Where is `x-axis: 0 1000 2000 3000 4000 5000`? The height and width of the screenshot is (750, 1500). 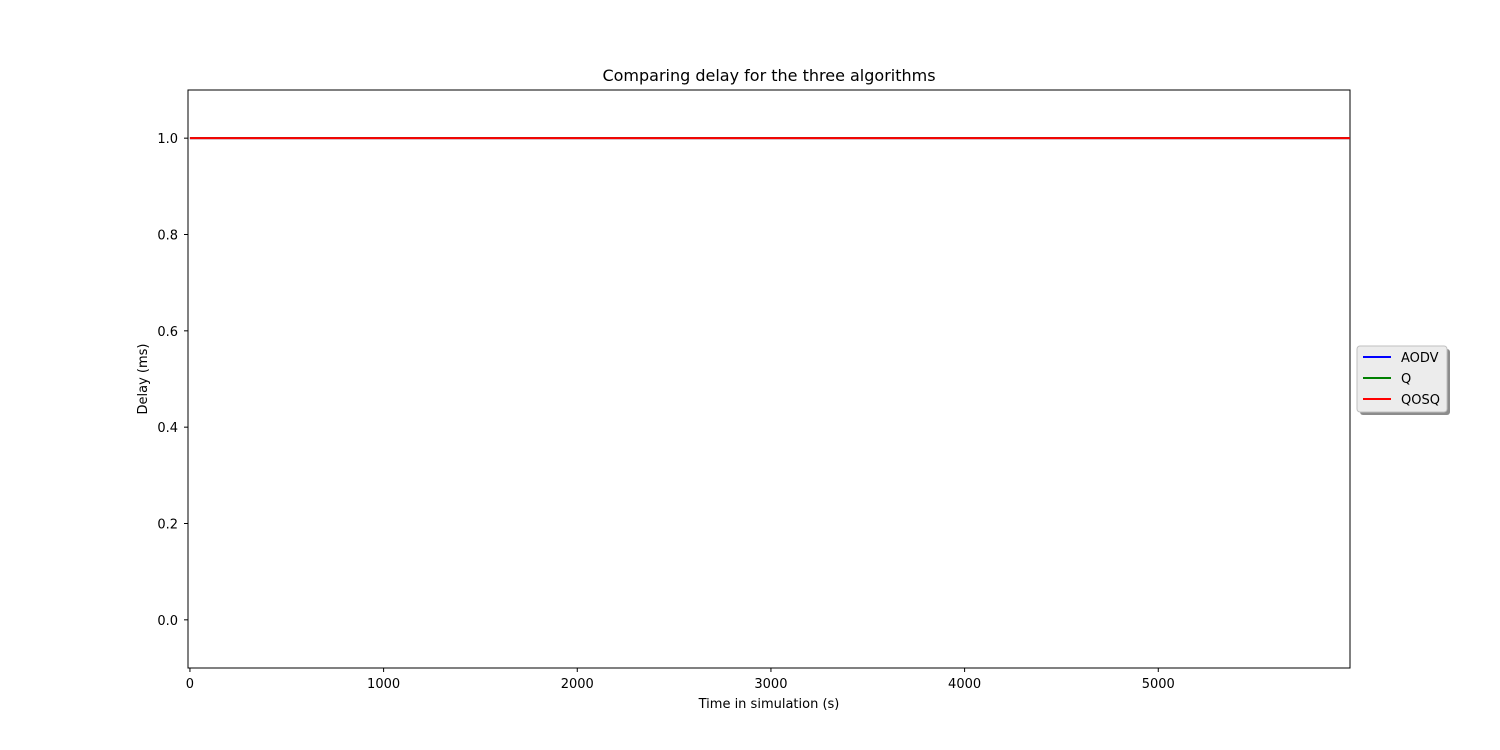 x-axis: 0 1000 2000 3000 4000 5000 is located at coordinates (680, 680).